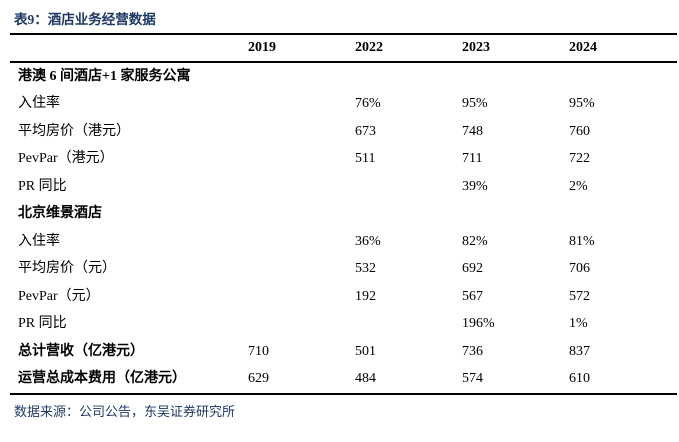 This screenshot has width=679, height=442. I want to click on cell: 722, so click(579, 159).